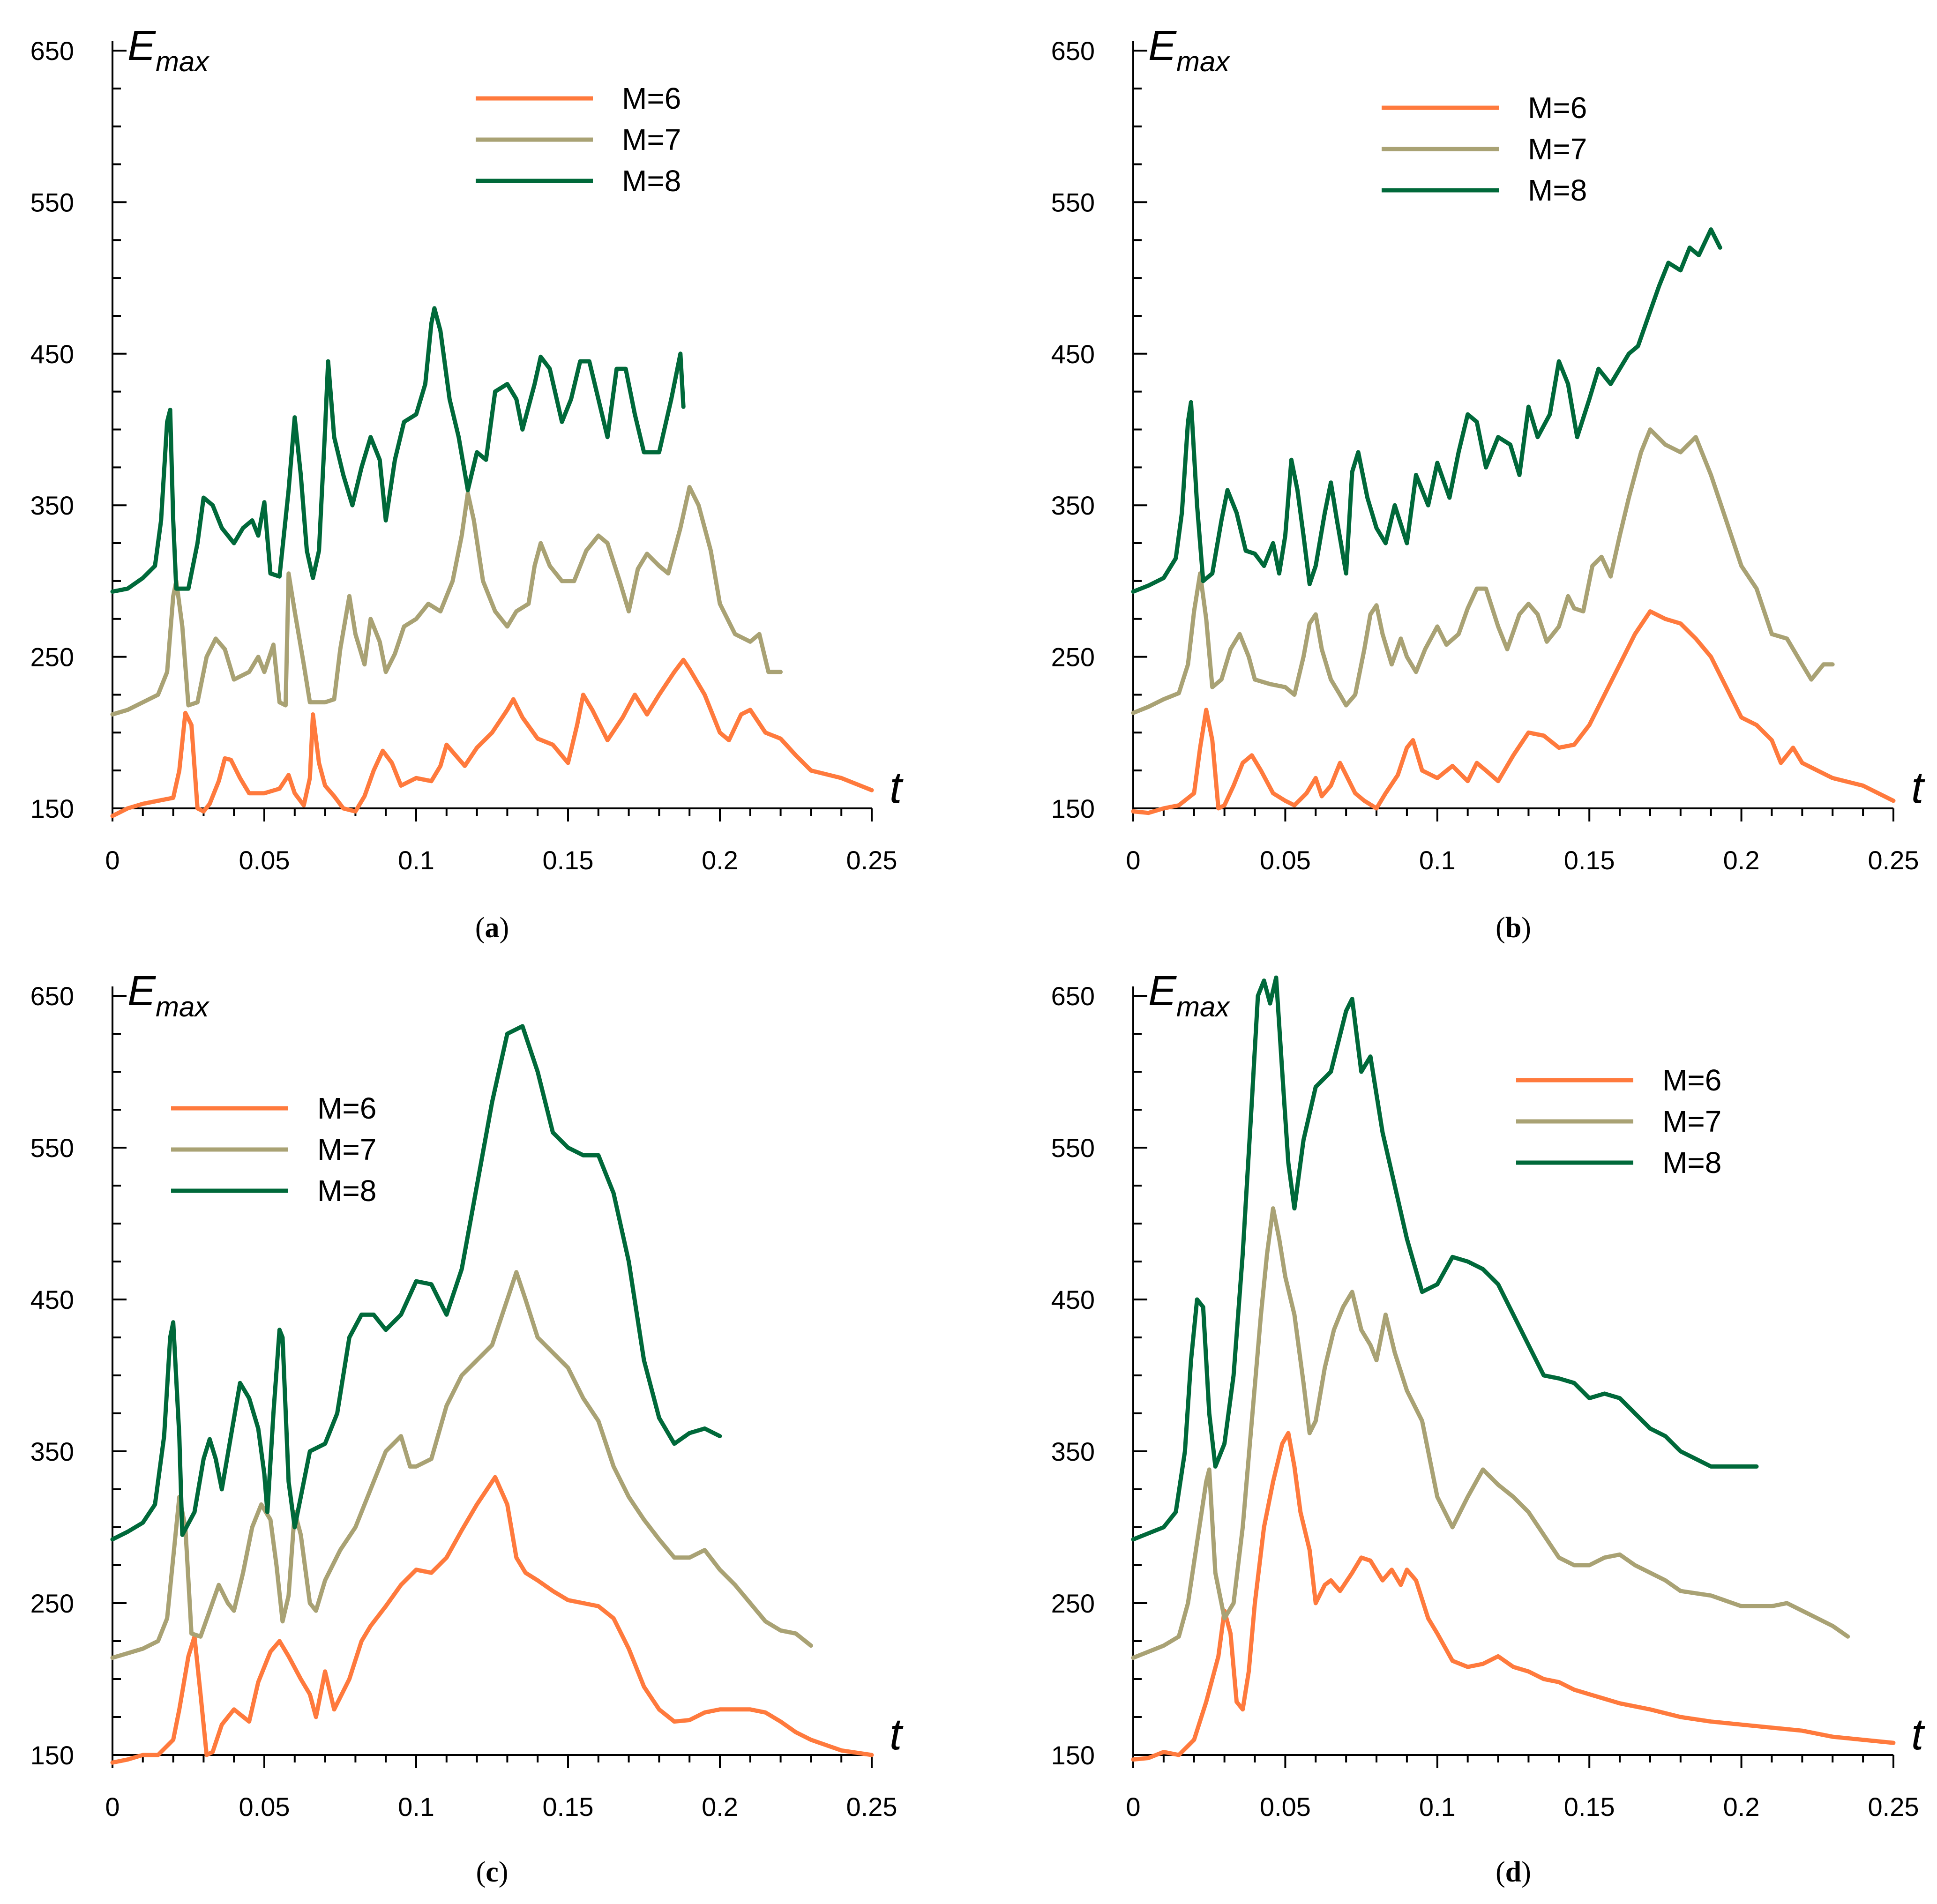  I want to click on panel-caption: (c), so click(492, 1872).